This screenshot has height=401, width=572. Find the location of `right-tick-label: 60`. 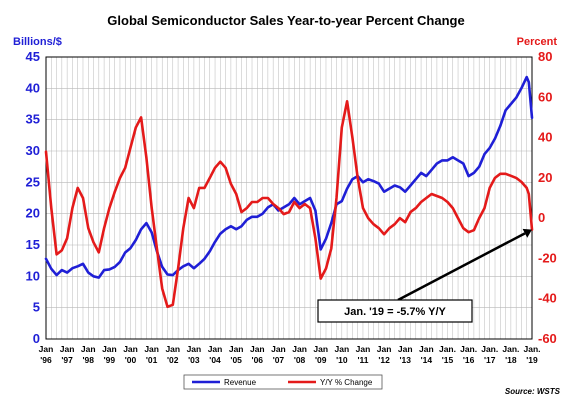

right-tick-label: 60 is located at coordinates (545, 96).